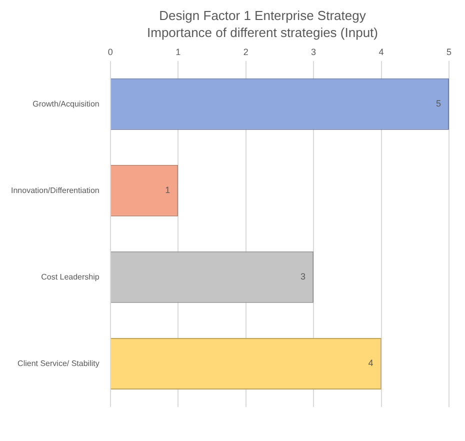 This screenshot has width=465, height=441. Describe the element at coordinates (59, 363) in the screenshot. I see `y-tick-label: Client Service/ Stability` at that location.